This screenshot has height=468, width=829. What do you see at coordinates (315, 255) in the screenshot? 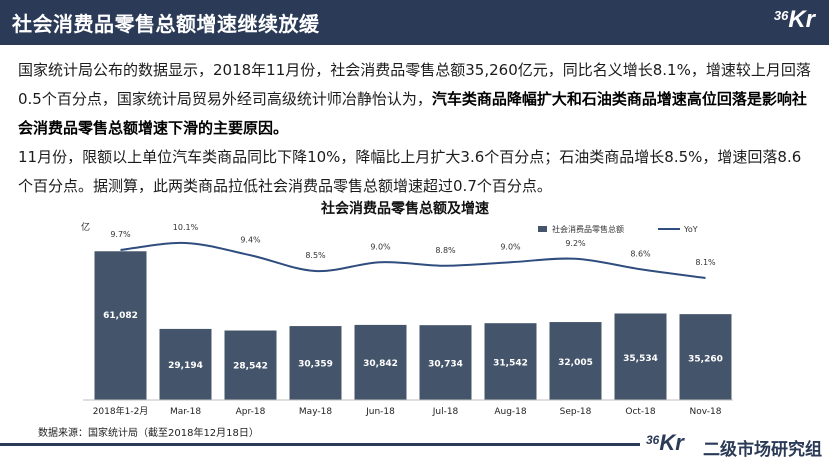
I see `yoy-value-label: 8.5%` at bounding box center [315, 255].